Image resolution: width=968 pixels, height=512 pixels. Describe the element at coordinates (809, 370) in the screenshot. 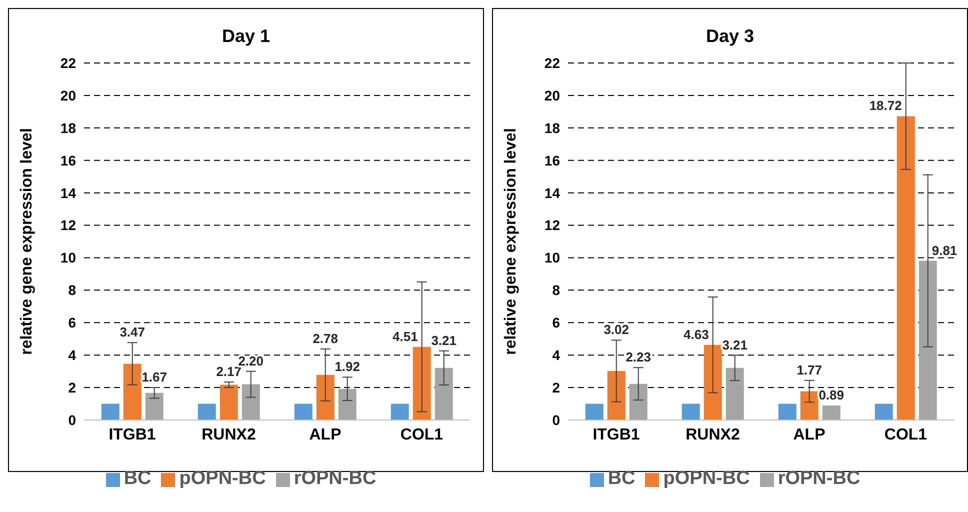

I see `data-label: 1.77` at that location.